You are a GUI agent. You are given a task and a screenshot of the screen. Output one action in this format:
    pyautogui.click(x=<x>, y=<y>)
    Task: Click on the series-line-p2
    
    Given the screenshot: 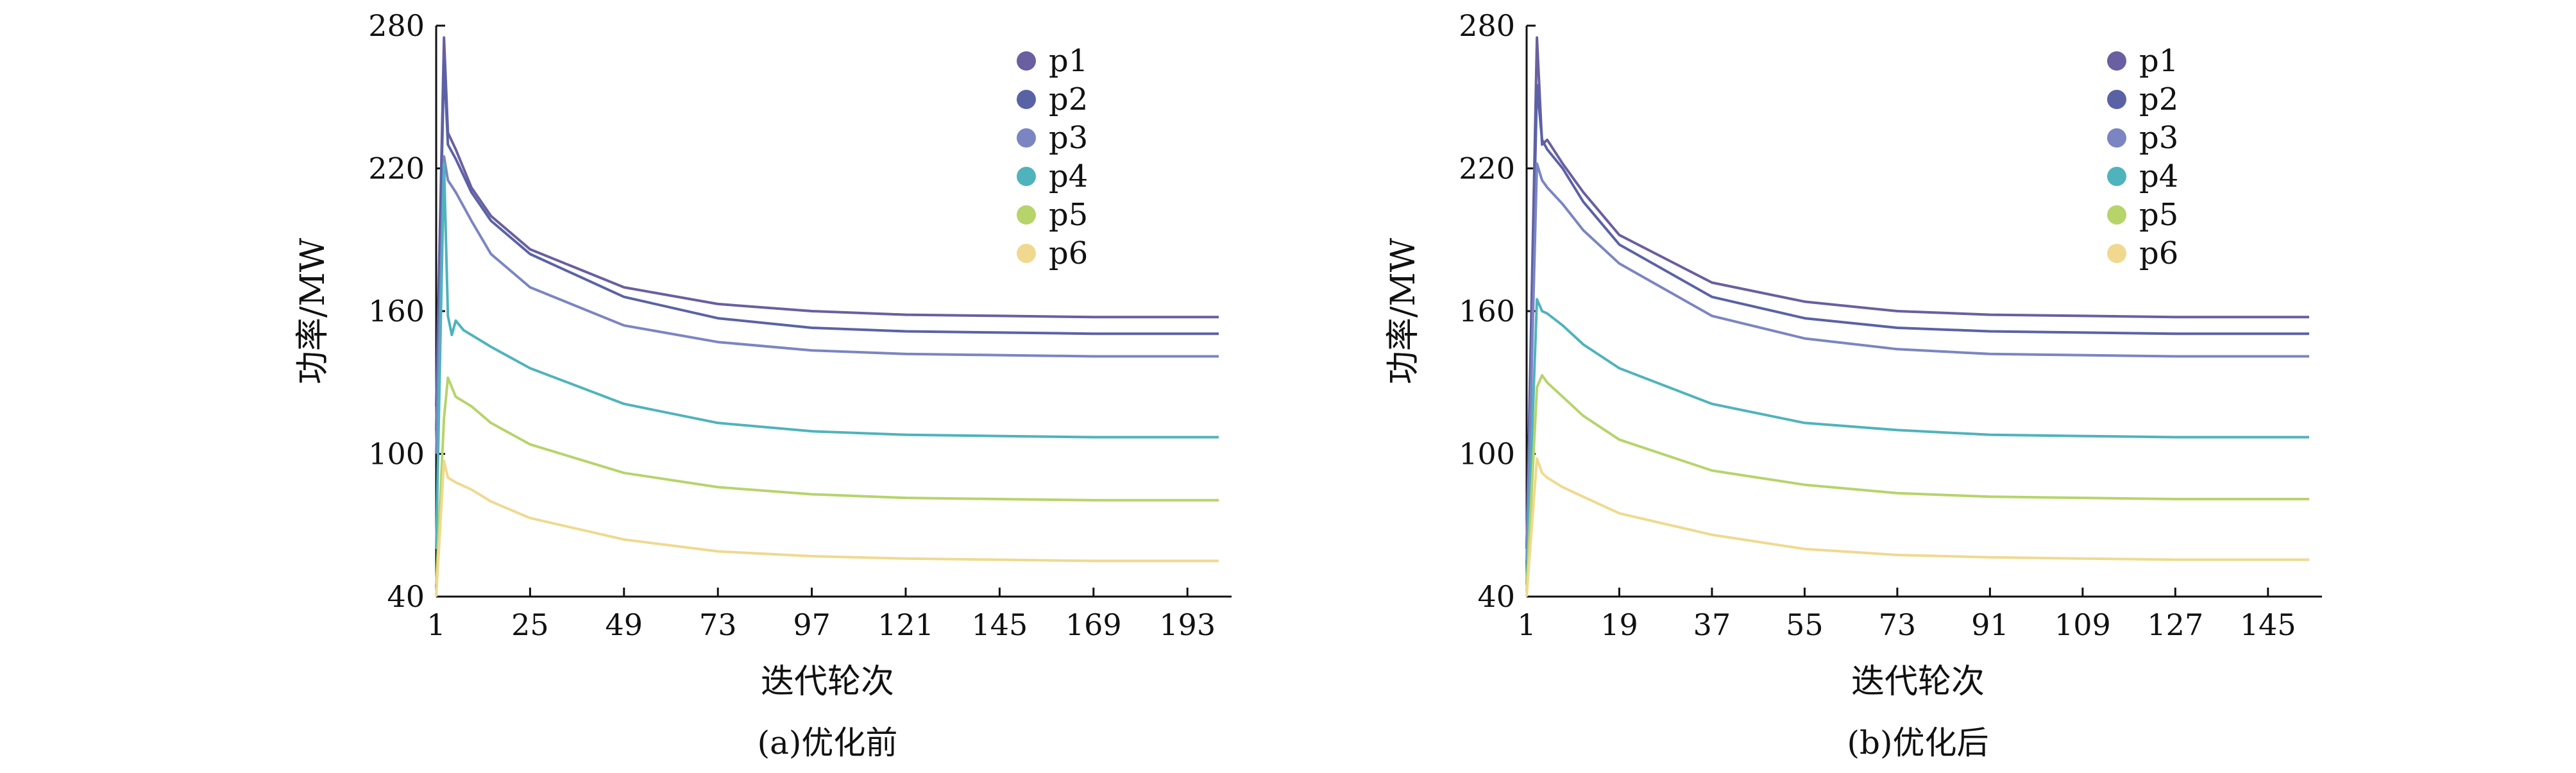 What is the action you would take?
    pyautogui.click(x=827, y=245)
    